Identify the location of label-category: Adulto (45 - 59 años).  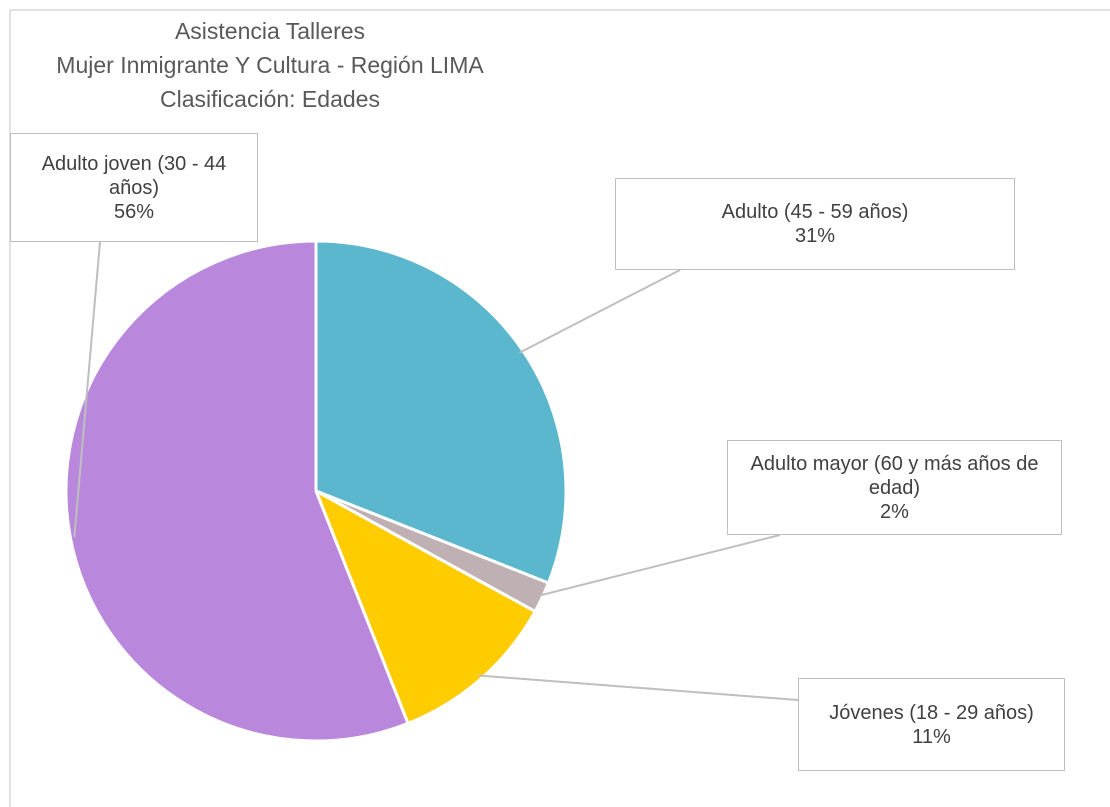
(815, 212).